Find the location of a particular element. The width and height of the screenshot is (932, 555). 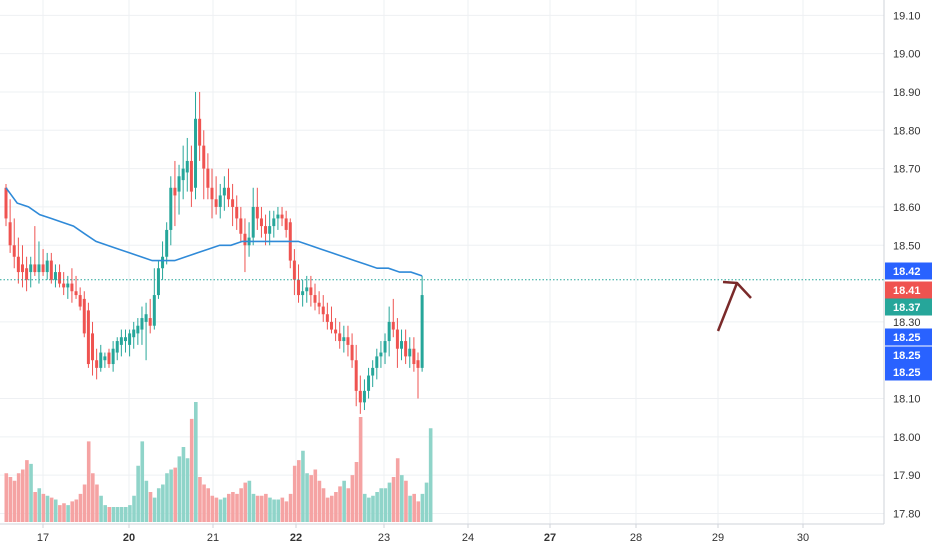

x-axis: 17 20 21 22 23 24 27 28 29 30 is located at coordinates (423, 534).